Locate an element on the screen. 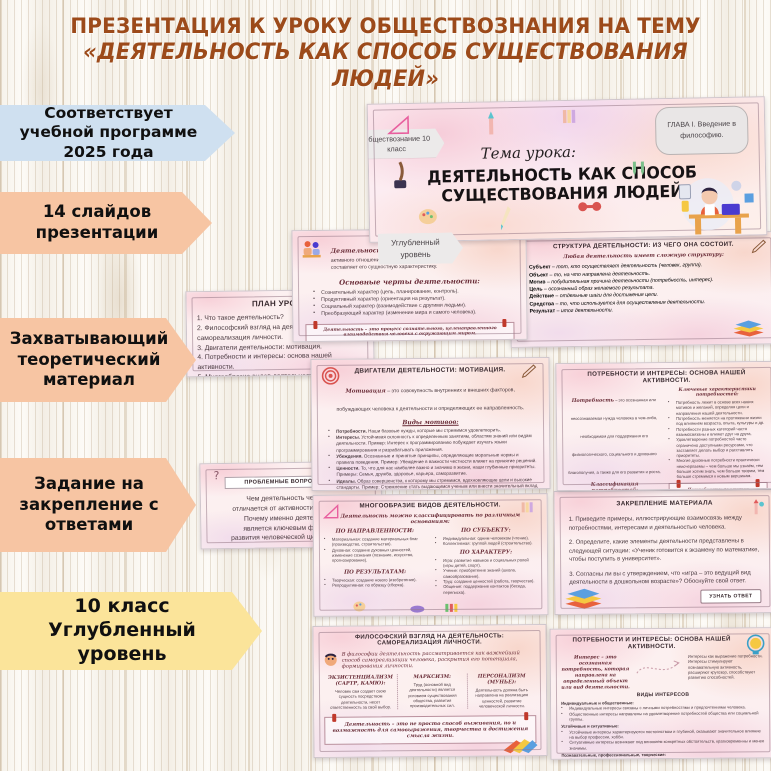 This screenshot has height=771, width=771. feature-banner-theory: Захватывающий теоретический материал is located at coordinates (98, 360).